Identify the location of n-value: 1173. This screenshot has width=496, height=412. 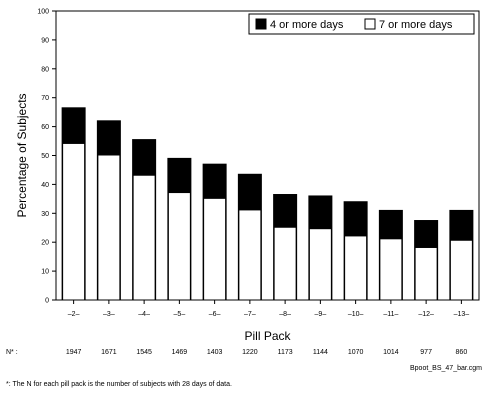
(285, 352).